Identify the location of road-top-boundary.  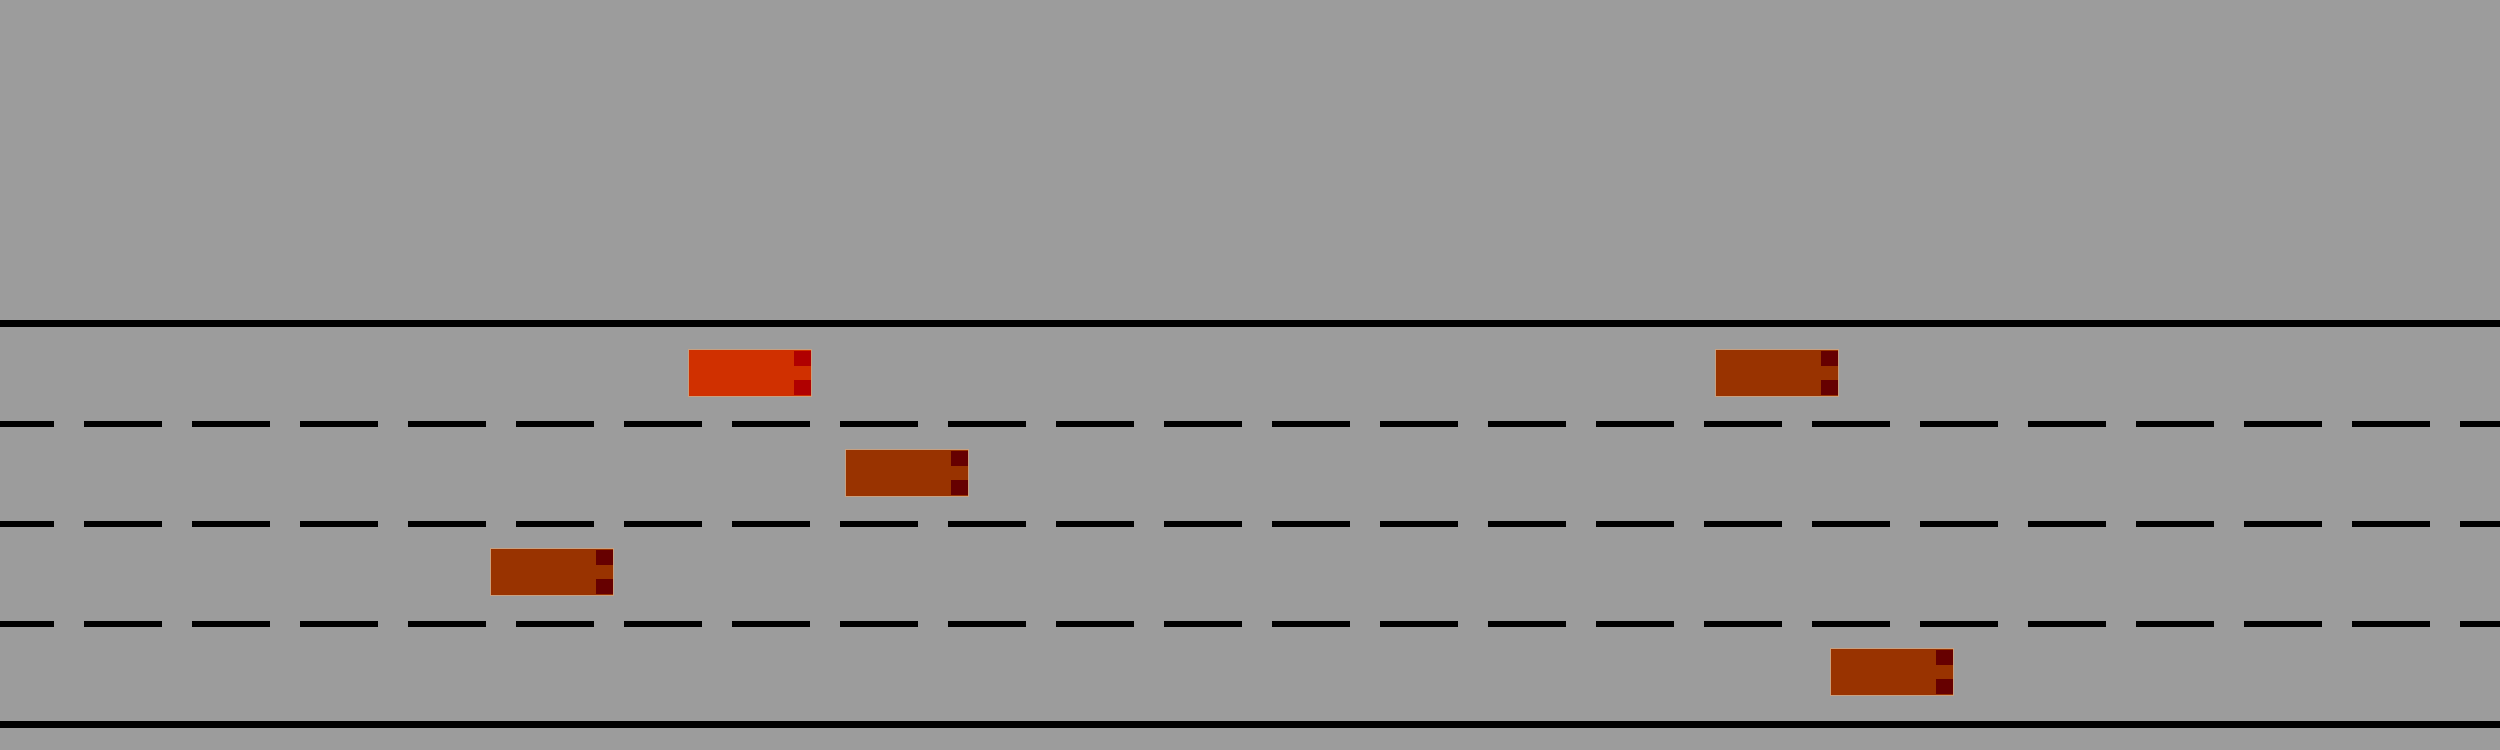
(1250, 323).